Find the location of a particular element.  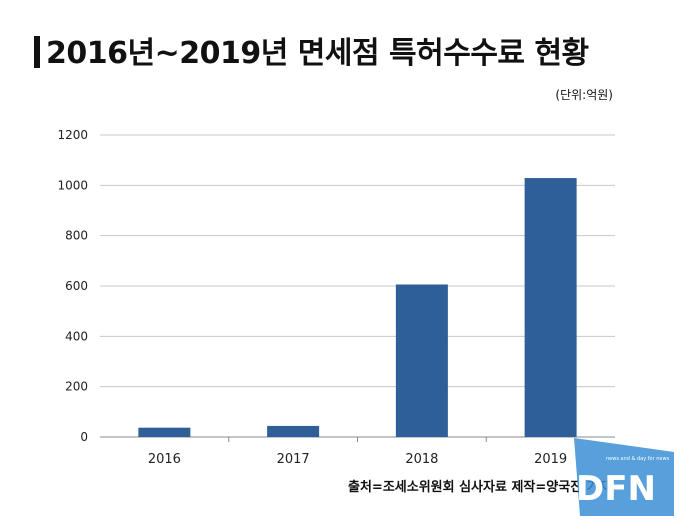

y-tick-label: 1200 is located at coordinates (72, 135).